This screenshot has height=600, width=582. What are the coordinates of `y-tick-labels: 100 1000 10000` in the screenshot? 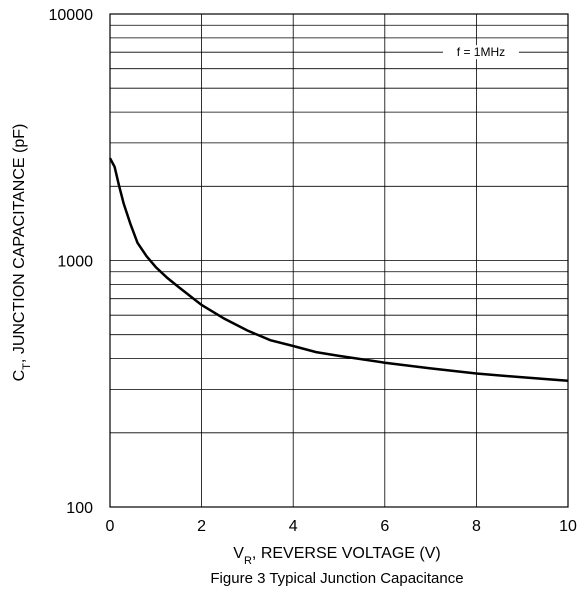 It's located at (71, 262).